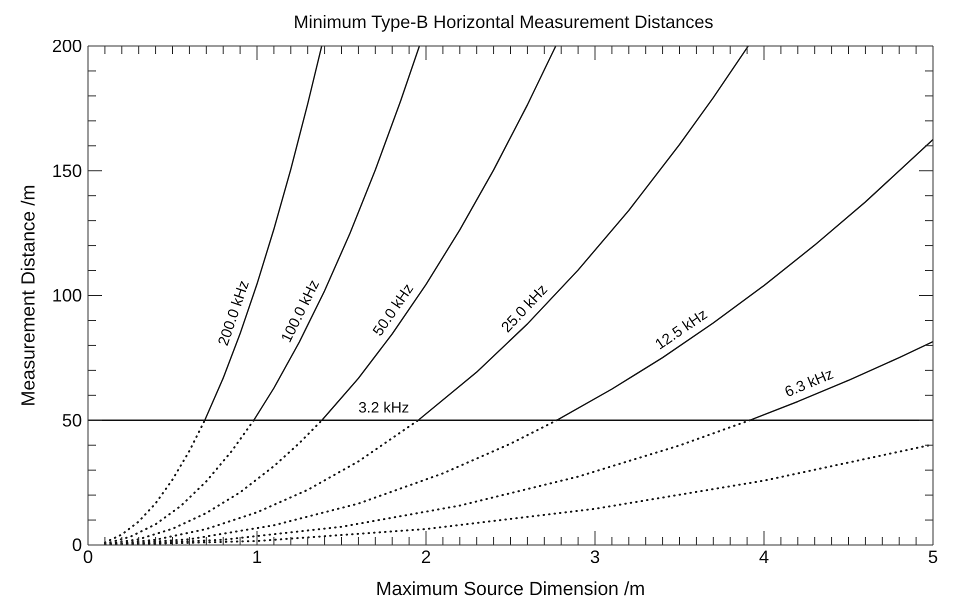 Image resolution: width=967 pixels, height=606 pixels. I want to click on x-tick-label: 1, so click(257, 557).